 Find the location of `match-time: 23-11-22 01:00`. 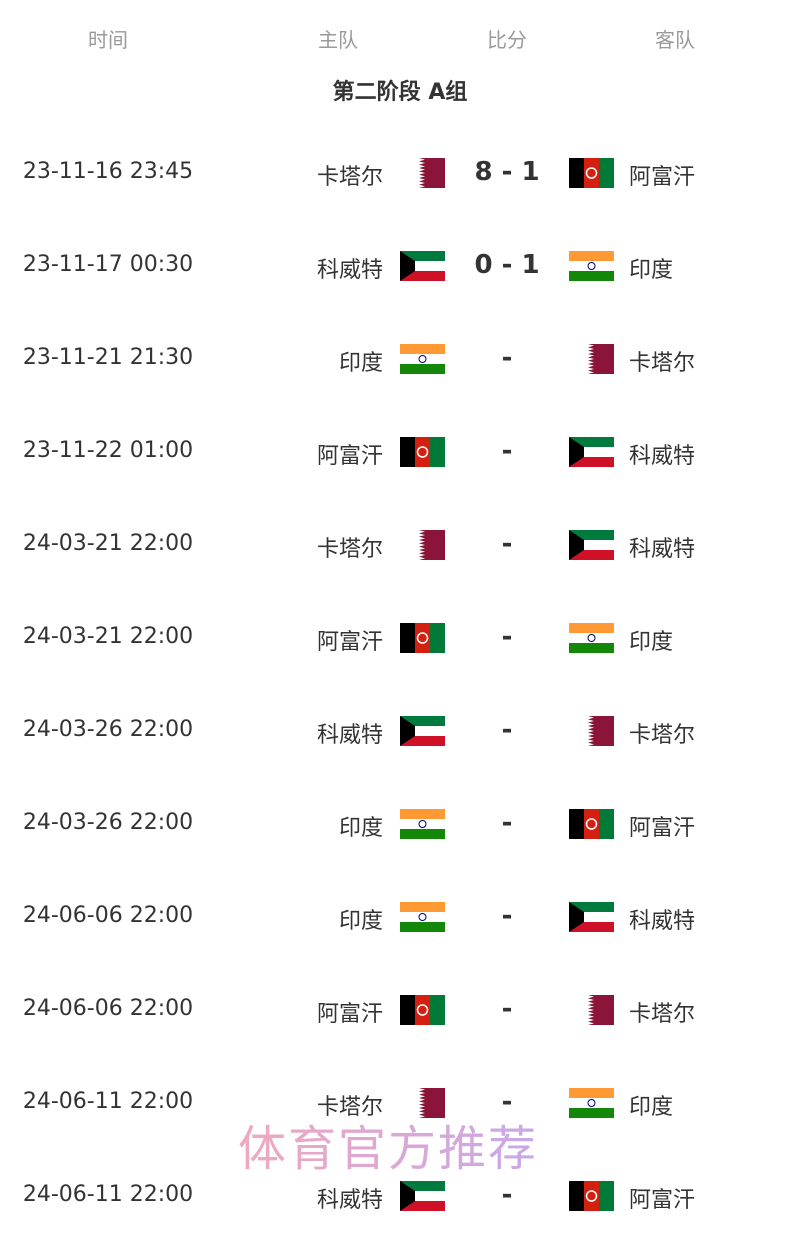

match-time: 23-11-22 01:00 is located at coordinates (108, 450).